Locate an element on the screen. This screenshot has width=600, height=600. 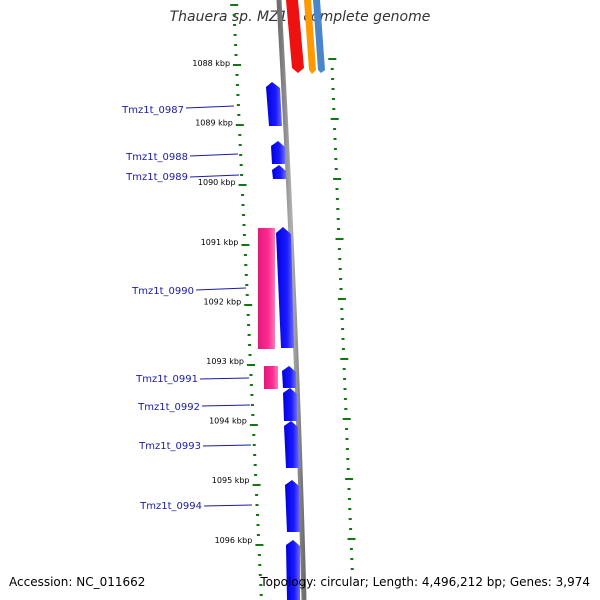
tick-marks-left is located at coordinates (247, 300).